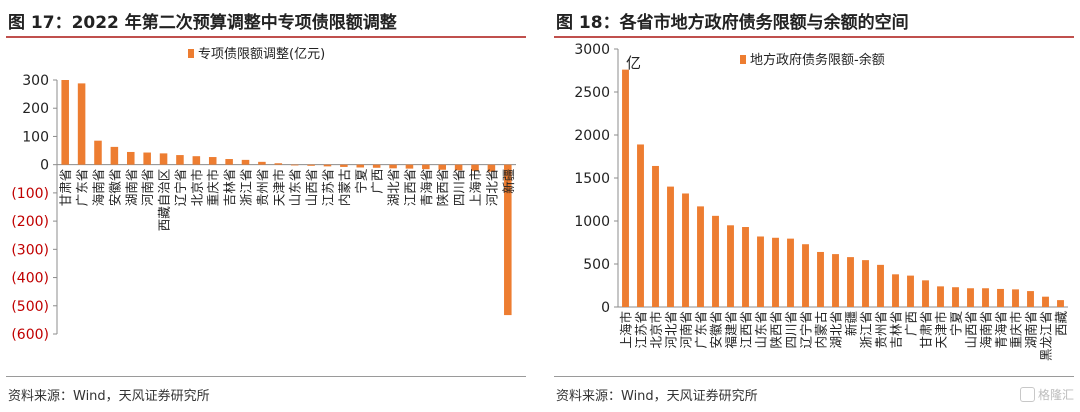 This screenshot has height=412, width=1080. What do you see at coordinates (592, 50) in the screenshot?
I see `y-tick-label: 3000` at bounding box center [592, 50].